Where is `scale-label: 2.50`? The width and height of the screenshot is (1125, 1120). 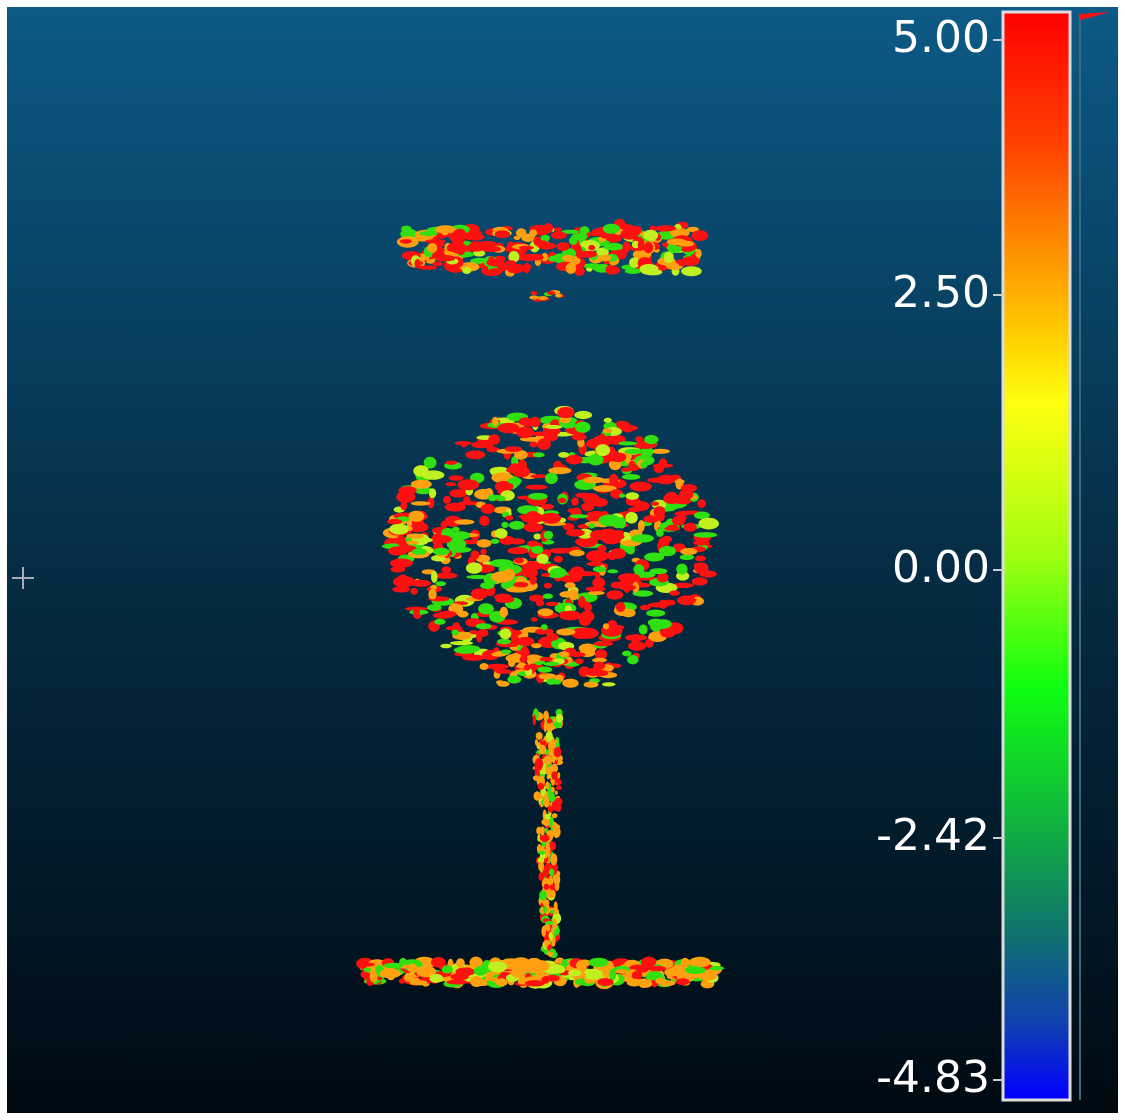
scale-label: 2.50 is located at coordinates (941, 292).